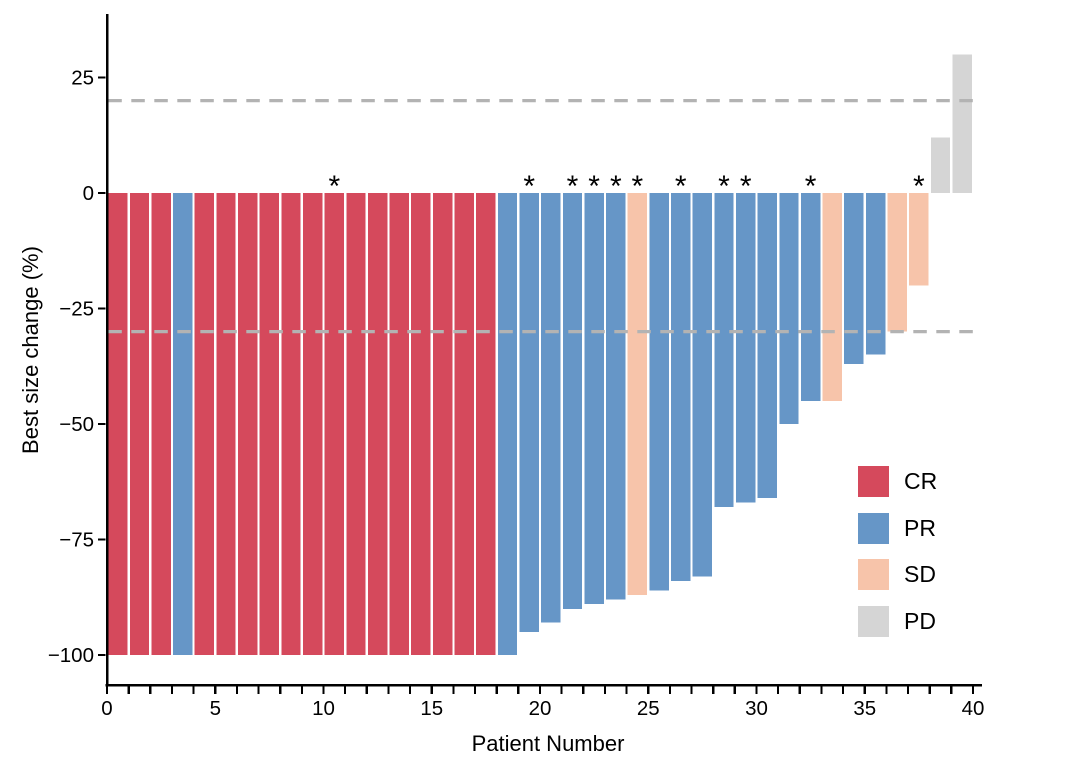 The width and height of the screenshot is (1080, 763). What do you see at coordinates (873, 528) in the screenshot?
I see `legend-swatch-pr` at bounding box center [873, 528].